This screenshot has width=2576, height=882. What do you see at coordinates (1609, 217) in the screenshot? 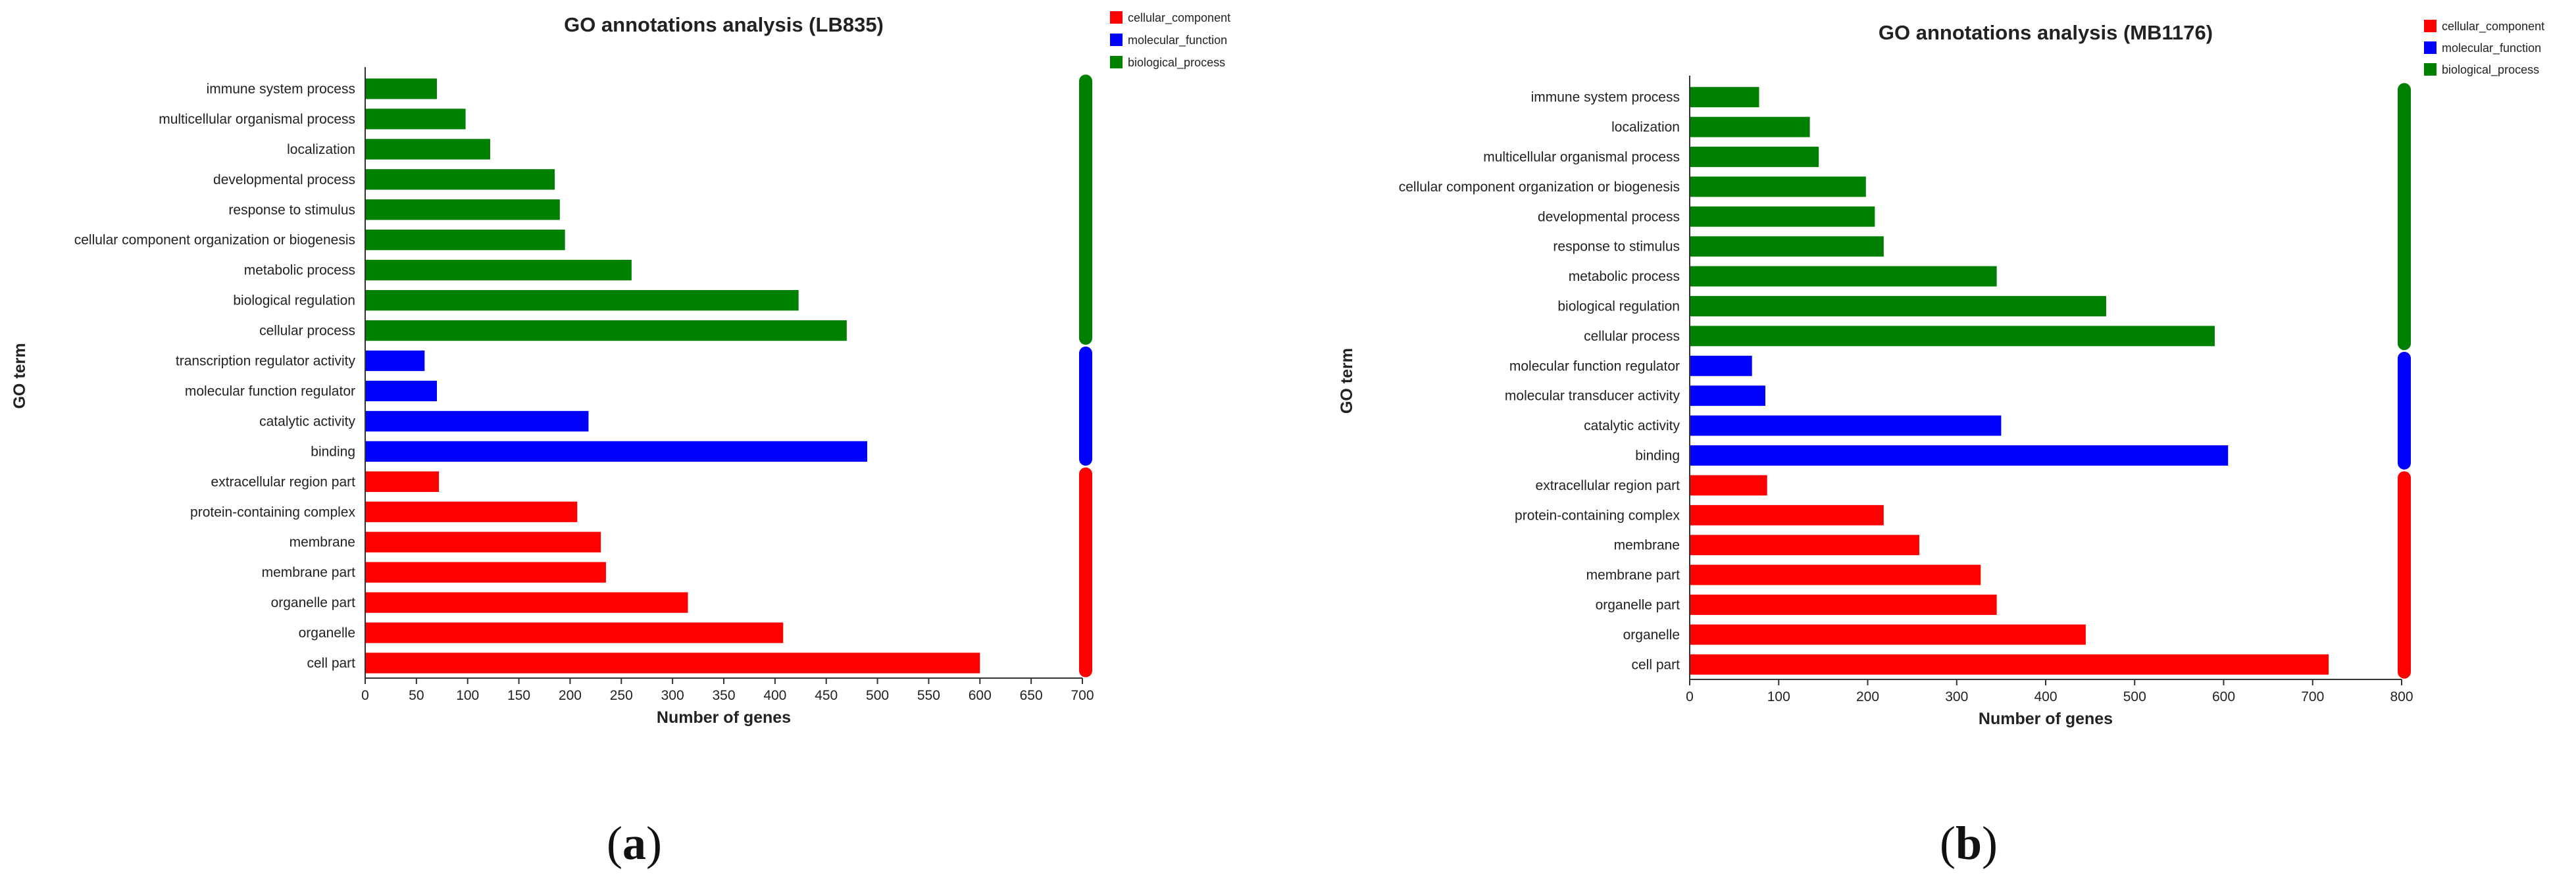
I see `category-label: developmental process` at bounding box center [1609, 217].